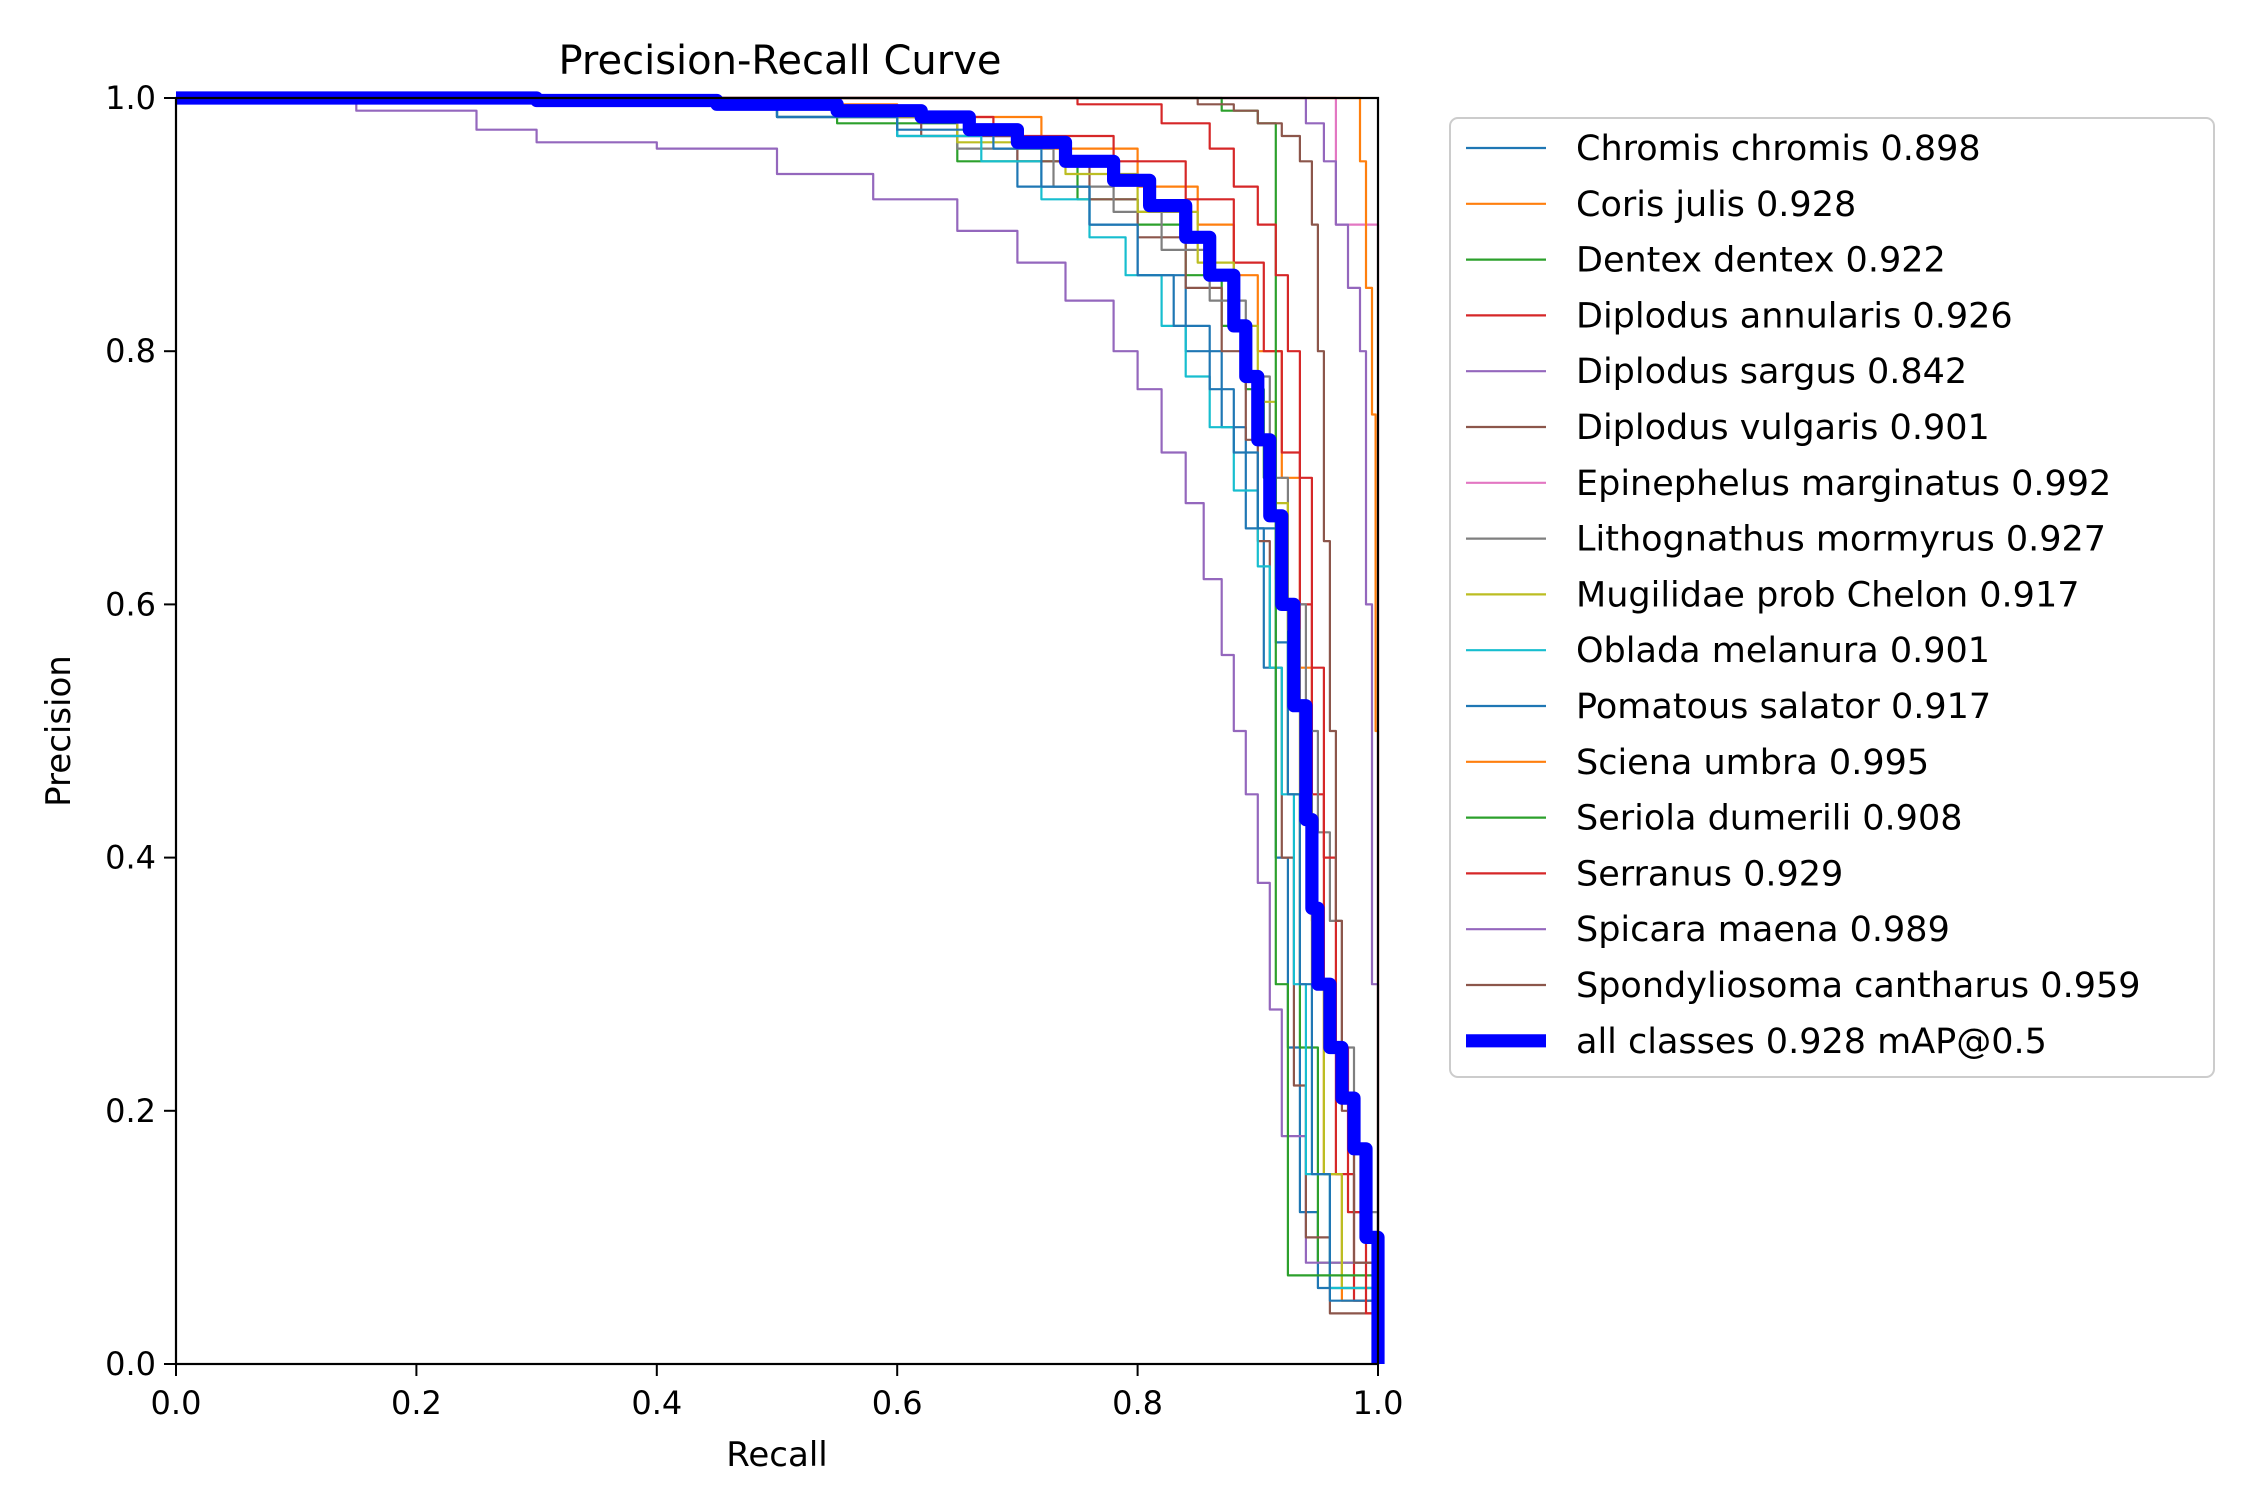  What do you see at coordinates (1752, 763) in the screenshot?
I see `legend-label-11: Sciena umbra 0.995` at bounding box center [1752, 763].